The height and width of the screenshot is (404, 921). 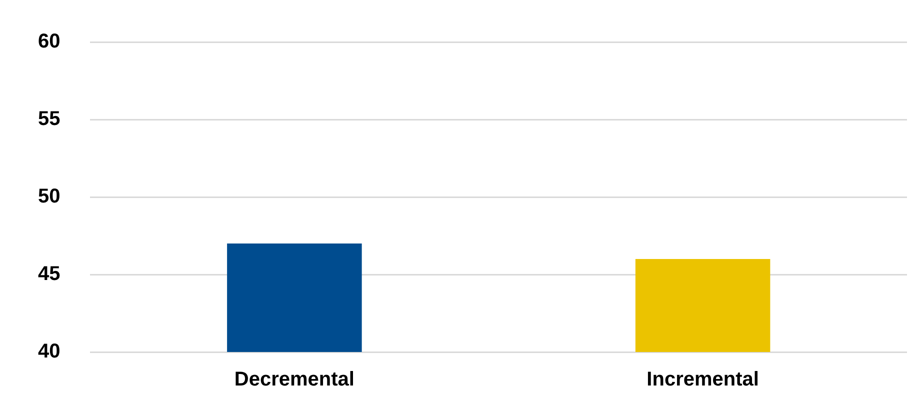 I want to click on y-tick-label: 60, so click(x=49, y=41).